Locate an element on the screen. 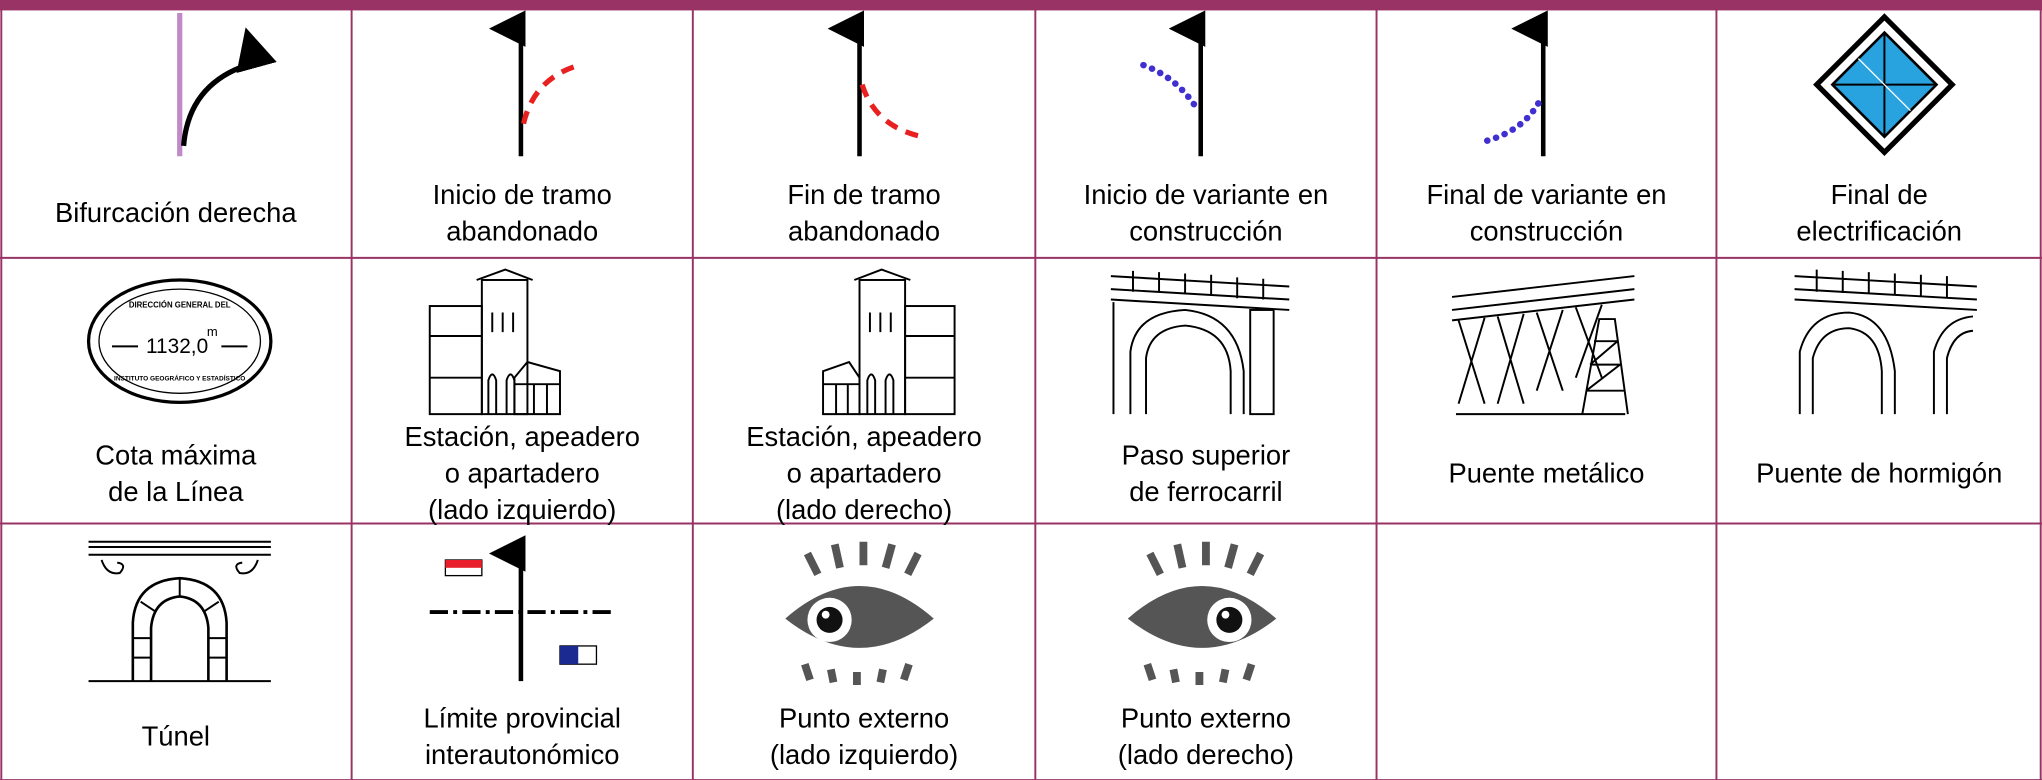 The image size is (2042, 780). icon-electrification-end is located at coordinates (1884, 85).